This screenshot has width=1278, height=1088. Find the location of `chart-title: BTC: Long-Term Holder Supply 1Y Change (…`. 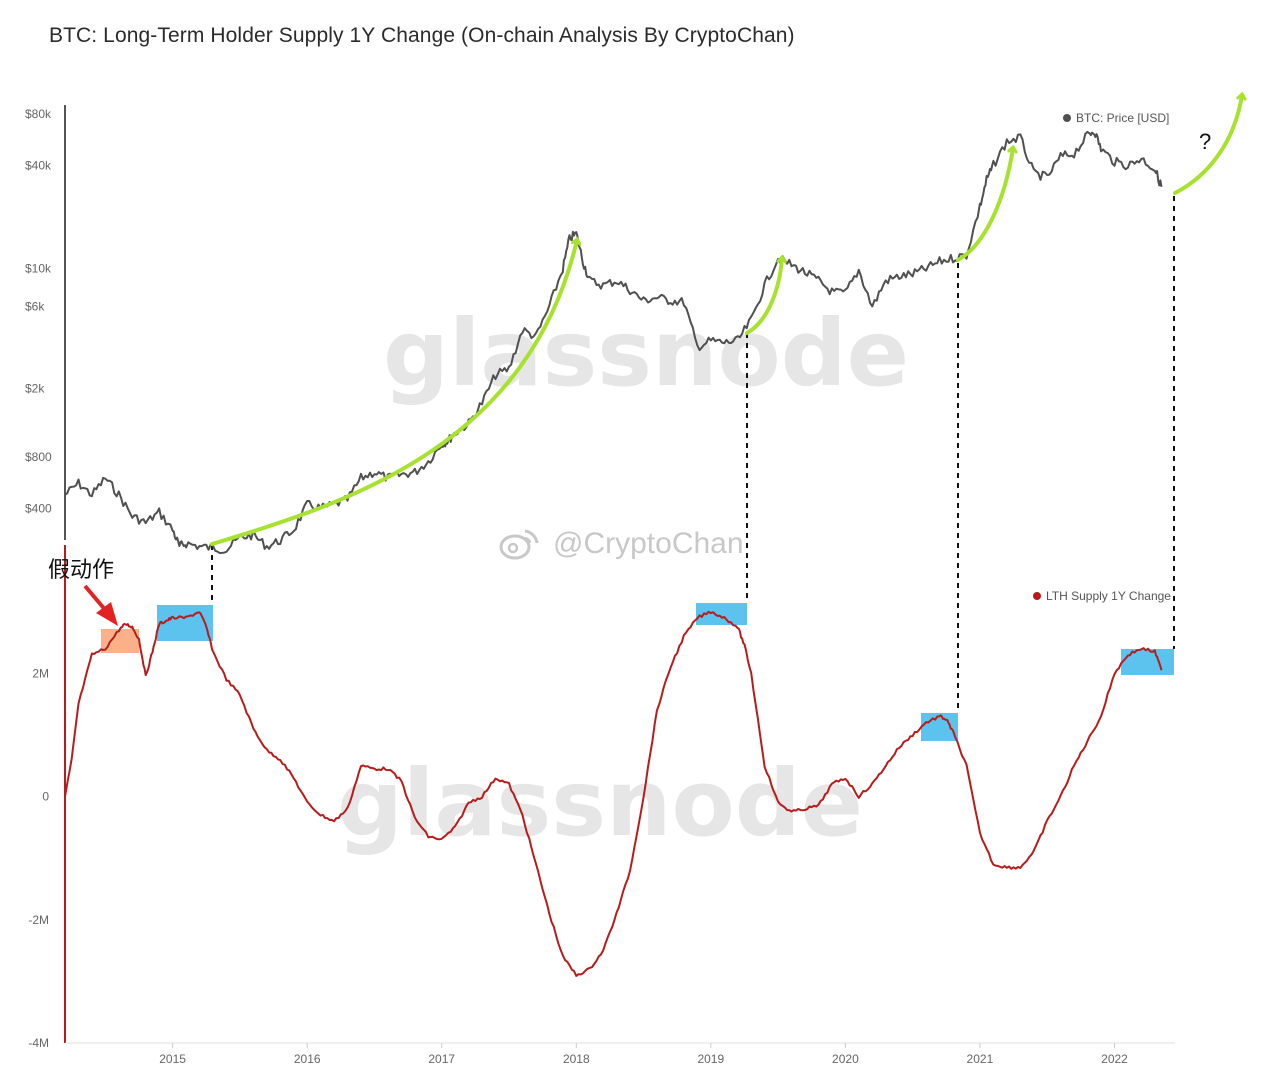

chart-title: BTC: Long-Term Holder Supply 1Y Change (… is located at coordinates (422, 35).